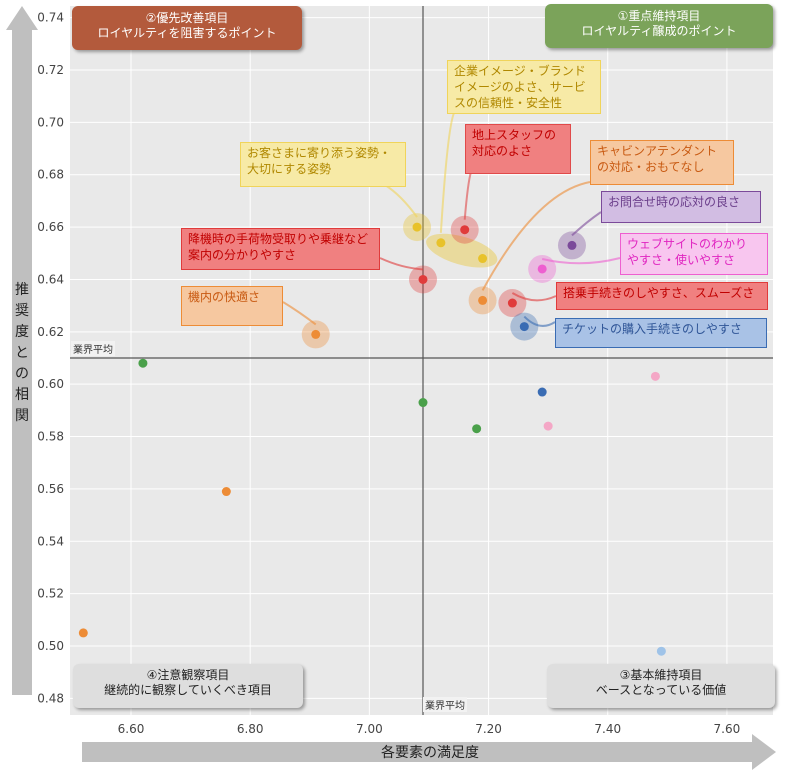 The height and width of the screenshot is (779, 789). I want to click on y-tick-label: 0.62, so click(50, 332).